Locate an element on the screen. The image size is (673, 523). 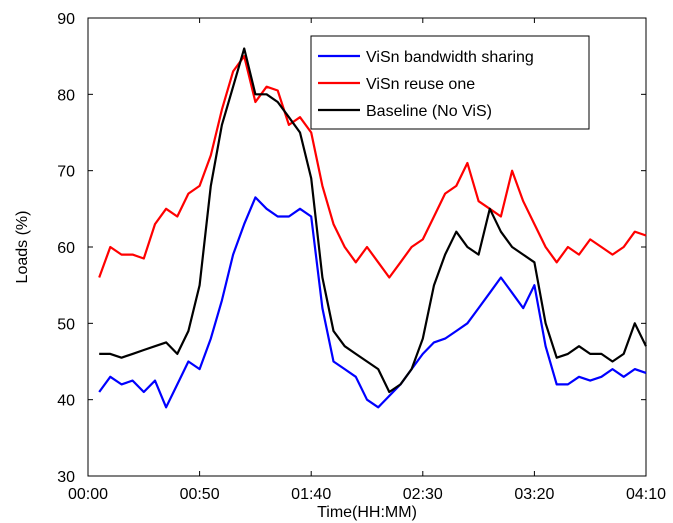
x-tick-label: 03:20 is located at coordinates (534, 494).